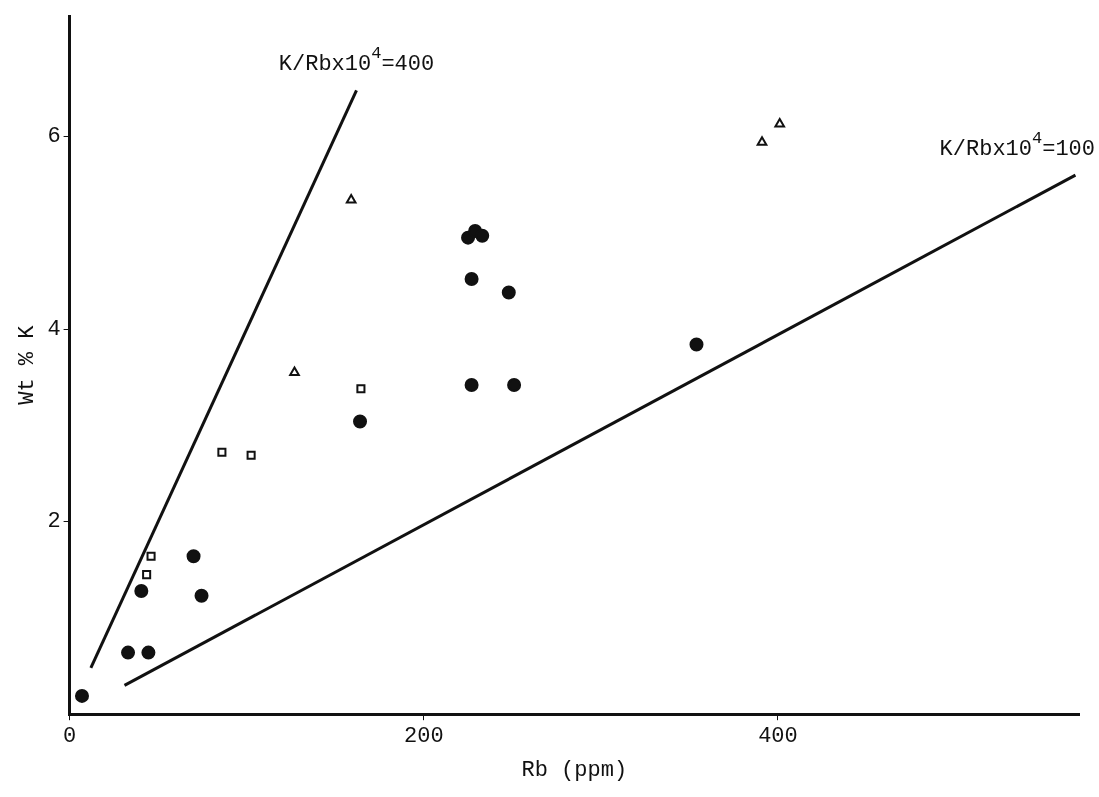  Describe the element at coordinates (423, 737) in the screenshot. I see `x-tick-label: 200` at that location.